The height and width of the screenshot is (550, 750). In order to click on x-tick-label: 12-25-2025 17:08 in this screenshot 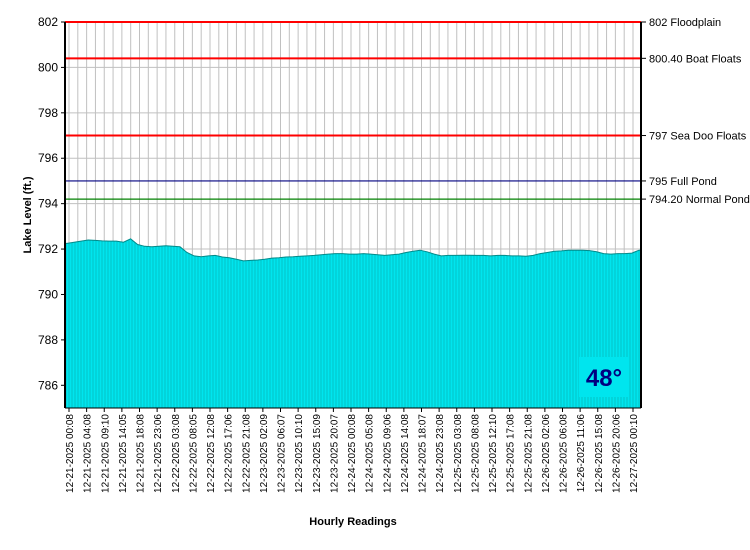, I will do `click(511, 453)`.